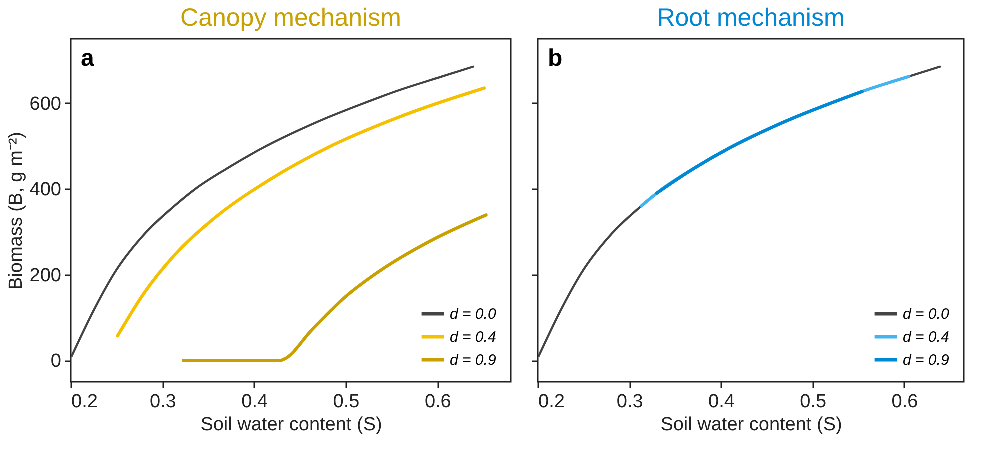 The width and height of the screenshot is (1000, 458). I want to click on y-tick-label: 600, so click(46, 104).